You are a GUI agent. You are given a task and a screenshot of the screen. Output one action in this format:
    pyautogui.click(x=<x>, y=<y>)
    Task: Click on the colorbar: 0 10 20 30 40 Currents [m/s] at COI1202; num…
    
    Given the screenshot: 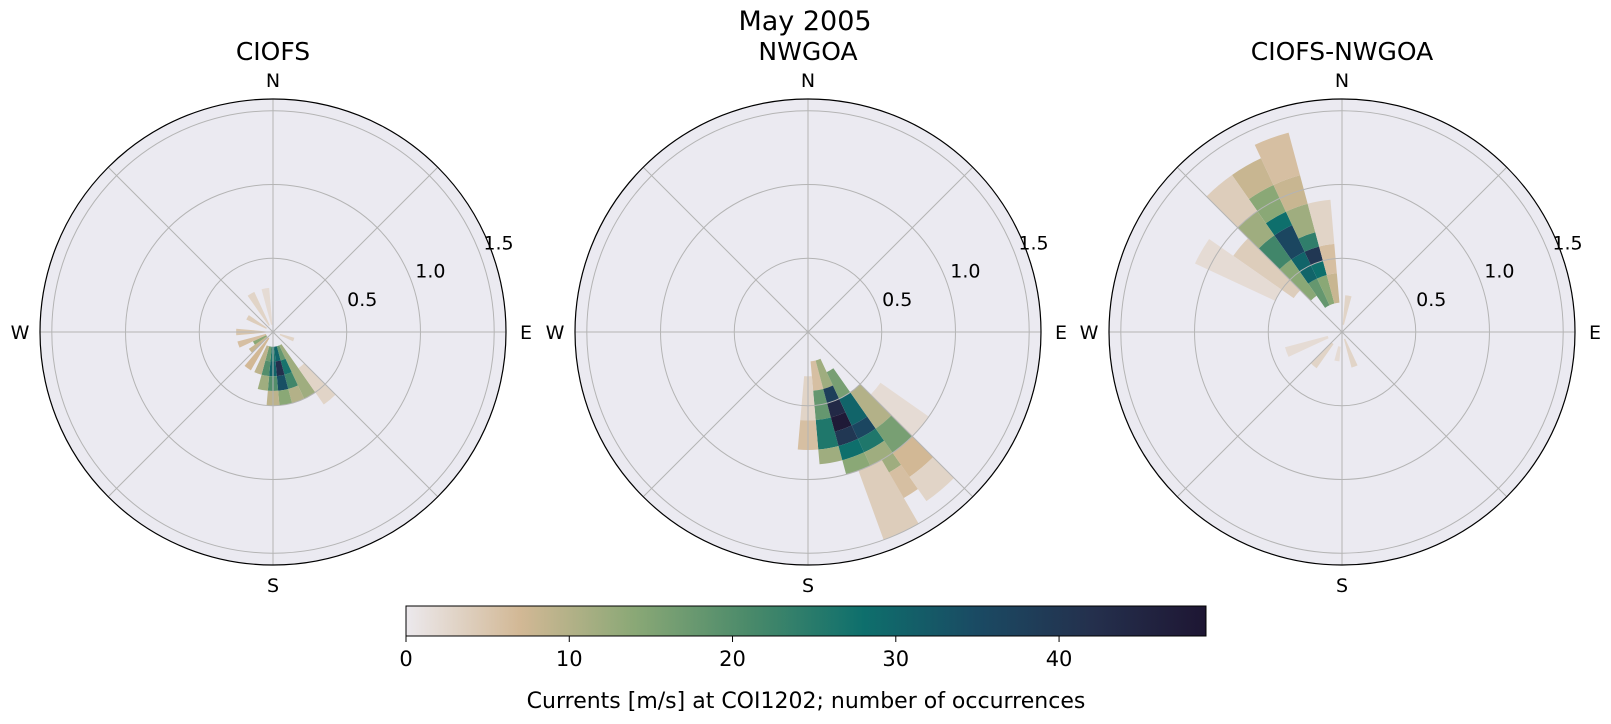 What is the action you would take?
    pyautogui.click(x=803, y=659)
    